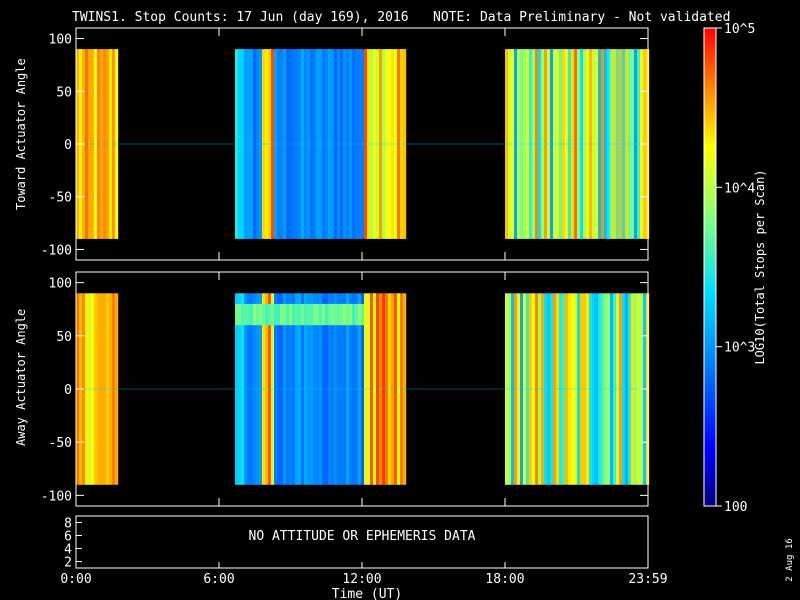  I want to click on colorbar-tick-label: 10^3, so click(739, 348).